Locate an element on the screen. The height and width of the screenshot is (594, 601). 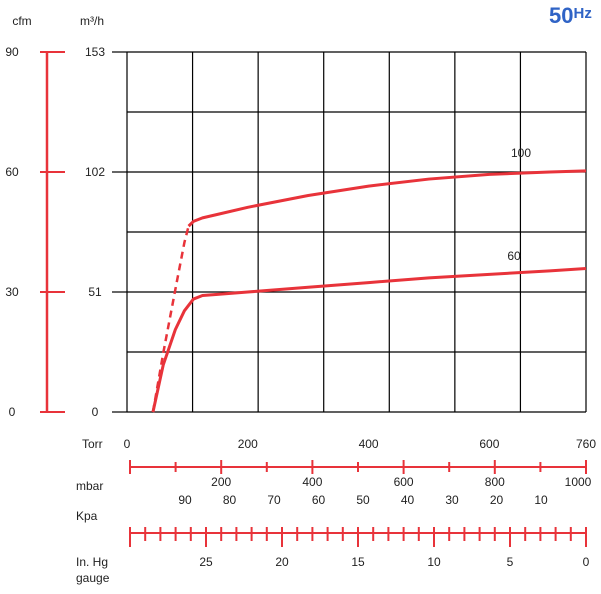
torr-tick-label: 760 is located at coordinates (586, 444).